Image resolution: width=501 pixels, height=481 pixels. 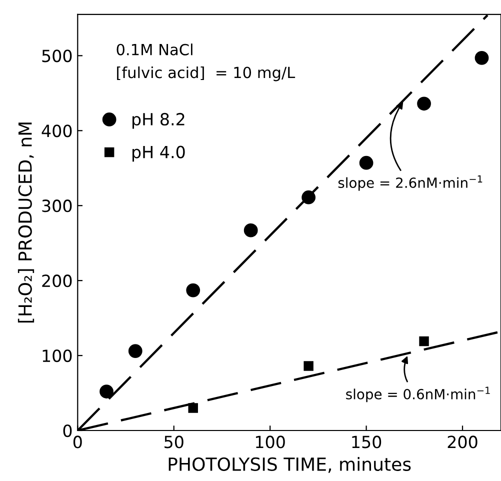 I want to click on y-tick-label: 100, so click(x=57, y=355).